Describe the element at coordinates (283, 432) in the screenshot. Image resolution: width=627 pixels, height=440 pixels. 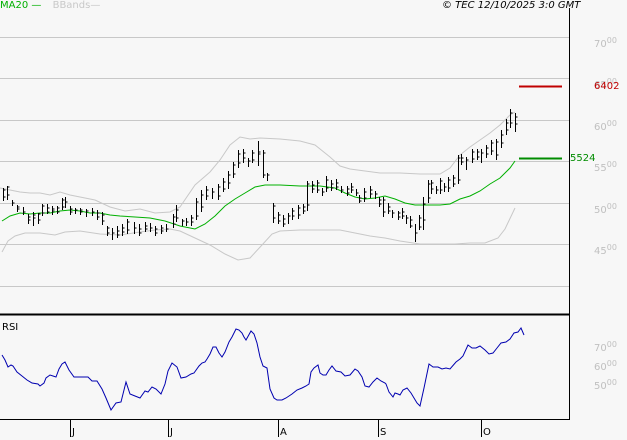
I see `x-tick-aug: A` at that location.